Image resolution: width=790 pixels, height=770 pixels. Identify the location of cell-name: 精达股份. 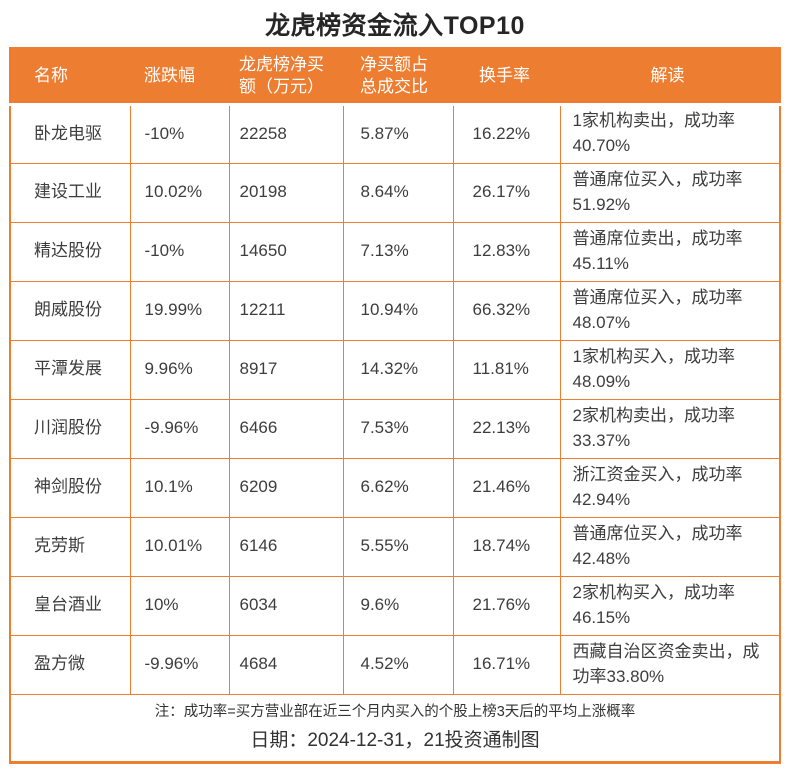
(70, 251).